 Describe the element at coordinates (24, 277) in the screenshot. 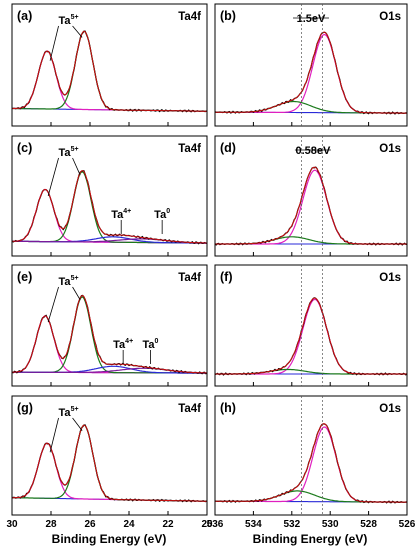

I see `panel-label: (e)` at that location.